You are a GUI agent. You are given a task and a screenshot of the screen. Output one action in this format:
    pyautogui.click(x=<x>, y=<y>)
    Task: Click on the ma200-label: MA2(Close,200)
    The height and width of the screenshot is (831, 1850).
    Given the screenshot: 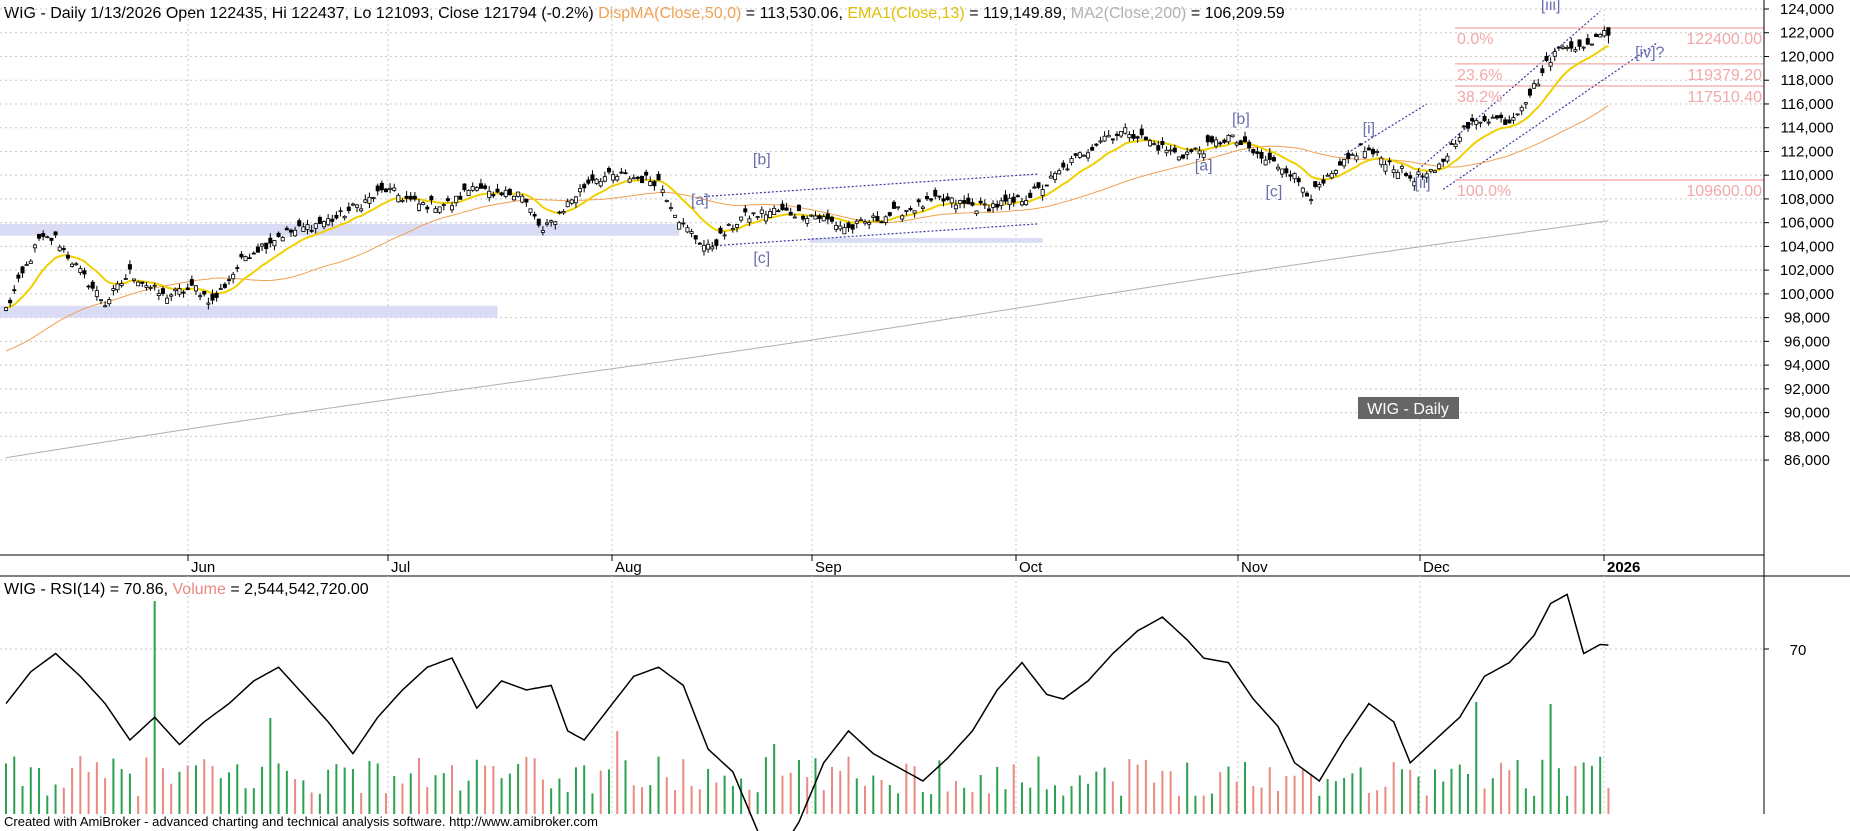 What is the action you would take?
    pyautogui.click(x=1129, y=13)
    